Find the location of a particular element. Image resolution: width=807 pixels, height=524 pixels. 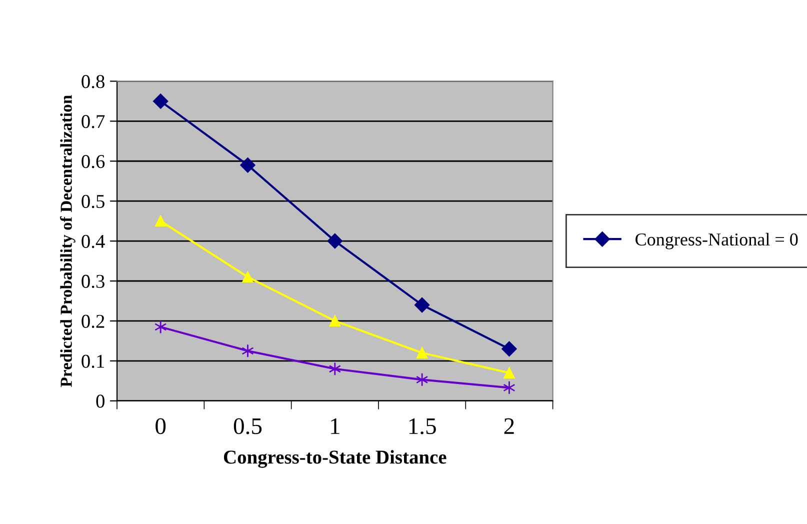

y-tick-label: 0.8 is located at coordinates (93, 81).